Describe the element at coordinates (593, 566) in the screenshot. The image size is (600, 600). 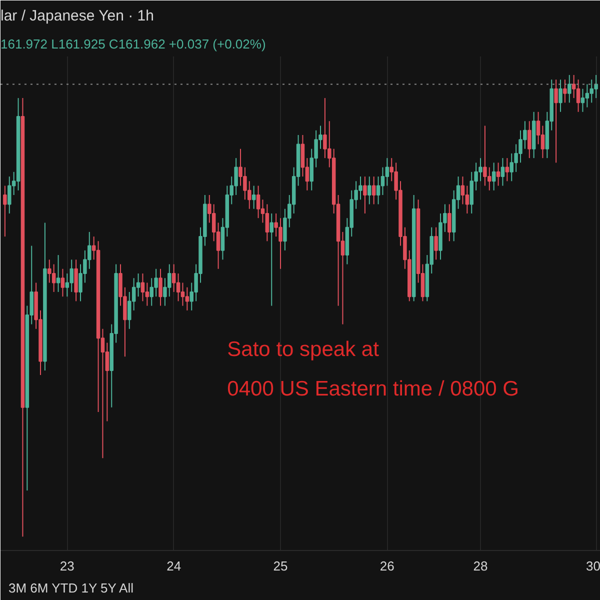
I see `x-tick-label: 30` at that location.